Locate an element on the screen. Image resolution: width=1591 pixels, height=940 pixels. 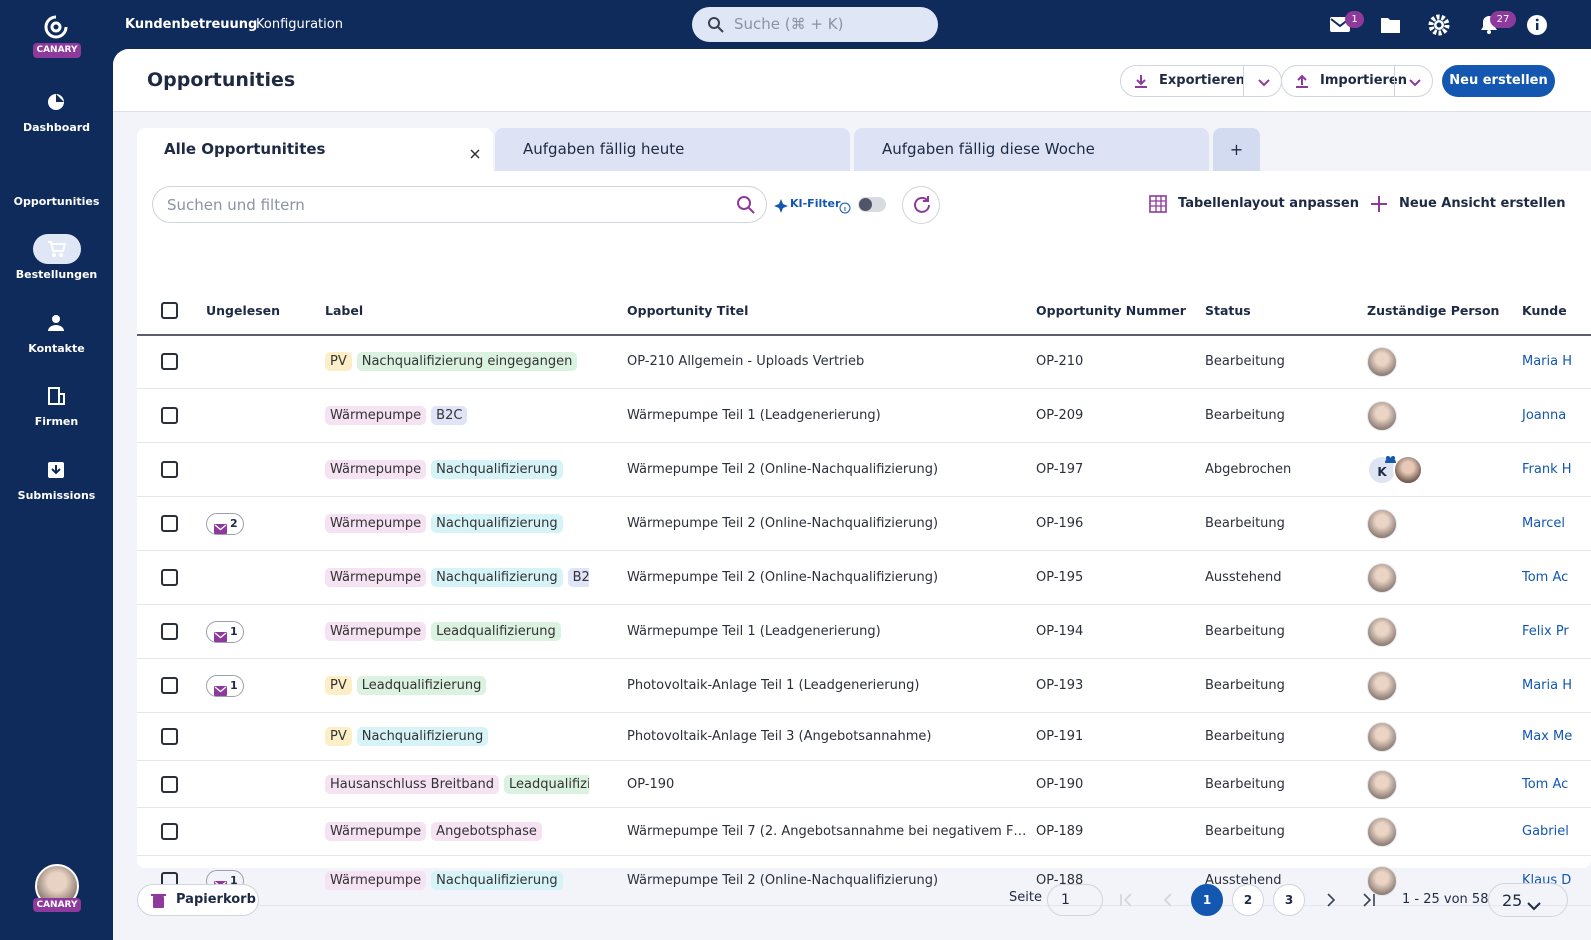
label-list: Wärmepumpe Angebotsphase is located at coordinates (457, 830).